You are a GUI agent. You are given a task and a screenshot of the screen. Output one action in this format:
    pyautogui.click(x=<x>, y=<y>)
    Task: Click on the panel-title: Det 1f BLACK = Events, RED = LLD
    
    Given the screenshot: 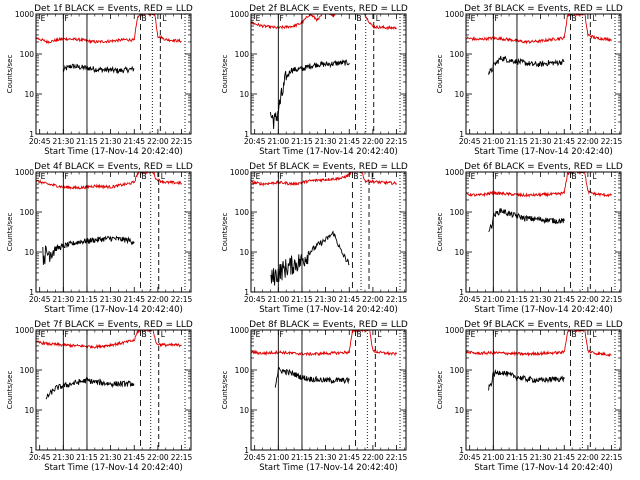 What is the action you would take?
    pyautogui.click(x=113, y=9)
    